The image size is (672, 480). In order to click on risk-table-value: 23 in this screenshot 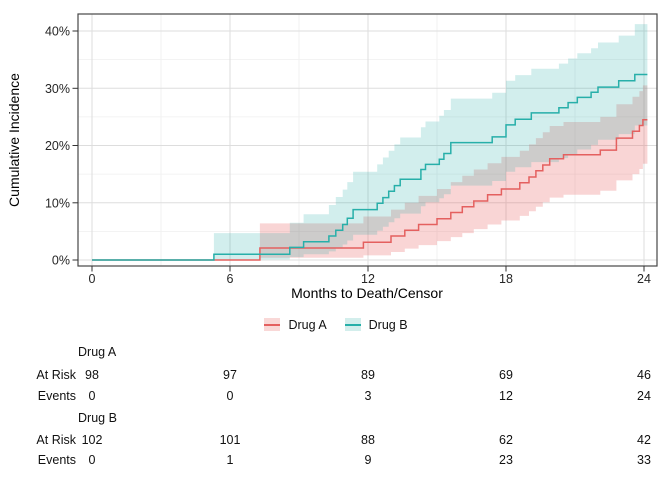, I will do `click(506, 460)`.